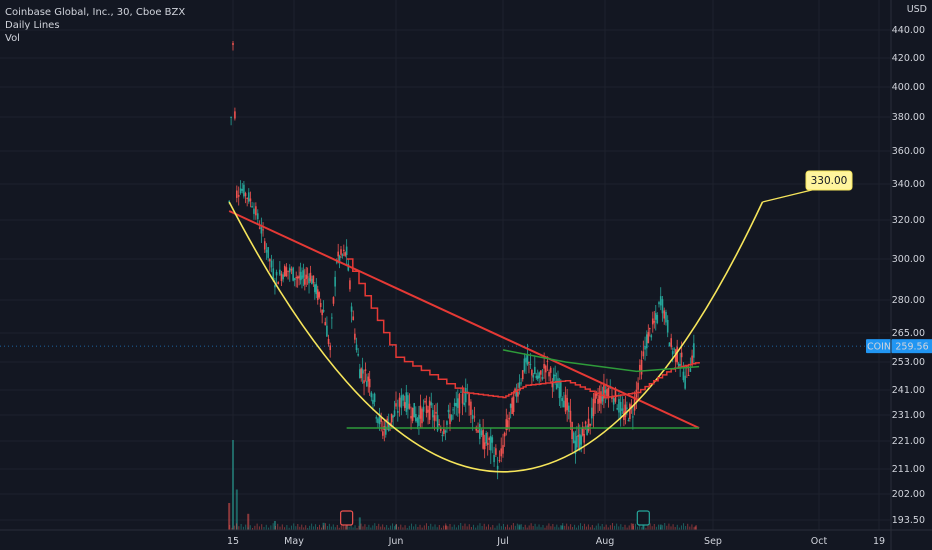 The height and width of the screenshot is (550, 932). I want to click on symbol-badge, so click(879, 346).